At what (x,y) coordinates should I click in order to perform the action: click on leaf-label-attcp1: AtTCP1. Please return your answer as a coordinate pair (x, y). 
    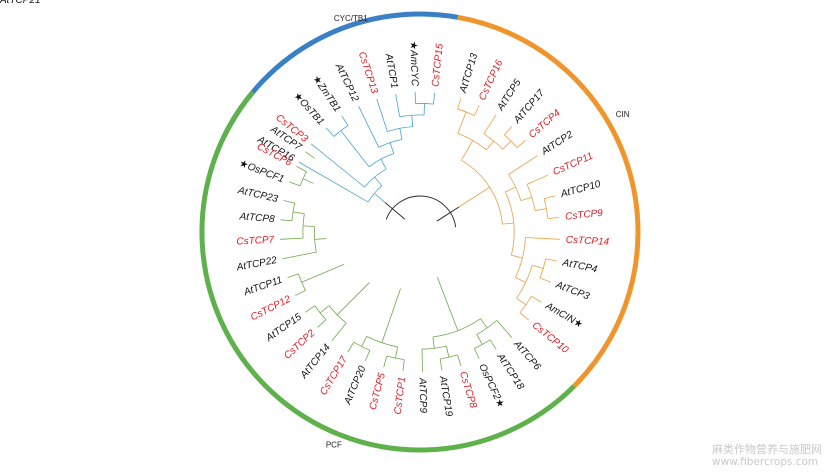
    Looking at the image, I should click on (391, 70).